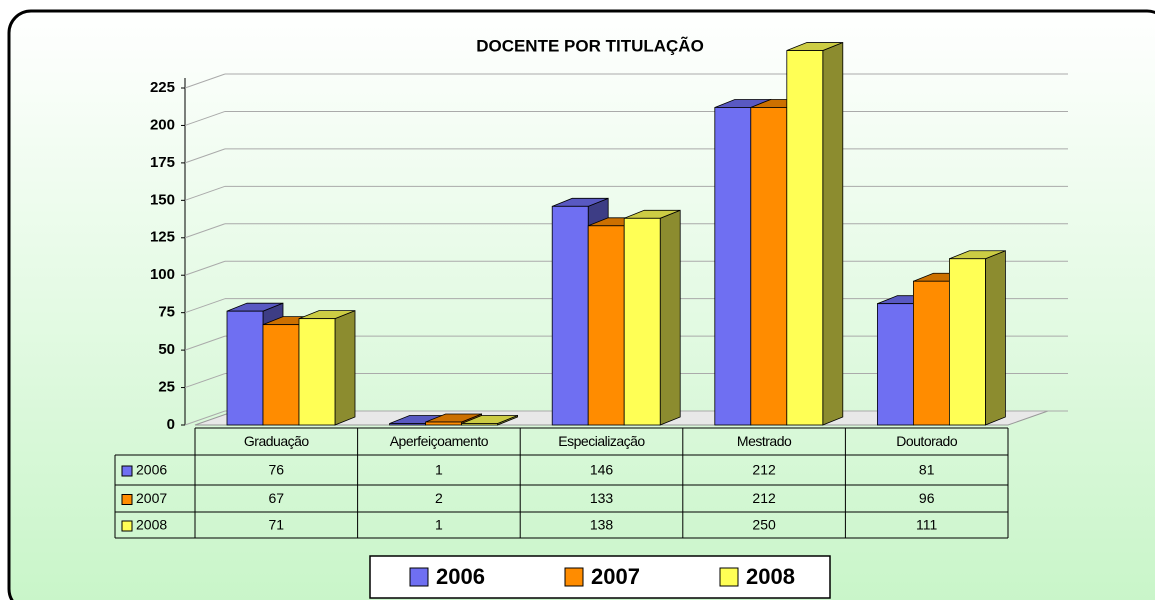 The image size is (1155, 600). Describe the element at coordinates (615, 576) in the screenshot. I see `legend-label: 2007` at that location.